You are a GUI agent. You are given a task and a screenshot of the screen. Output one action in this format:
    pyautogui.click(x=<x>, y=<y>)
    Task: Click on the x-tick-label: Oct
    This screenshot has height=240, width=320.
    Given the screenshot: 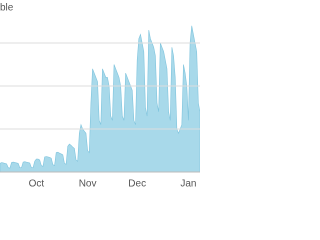 What is the action you would take?
    pyautogui.click(x=37, y=184)
    